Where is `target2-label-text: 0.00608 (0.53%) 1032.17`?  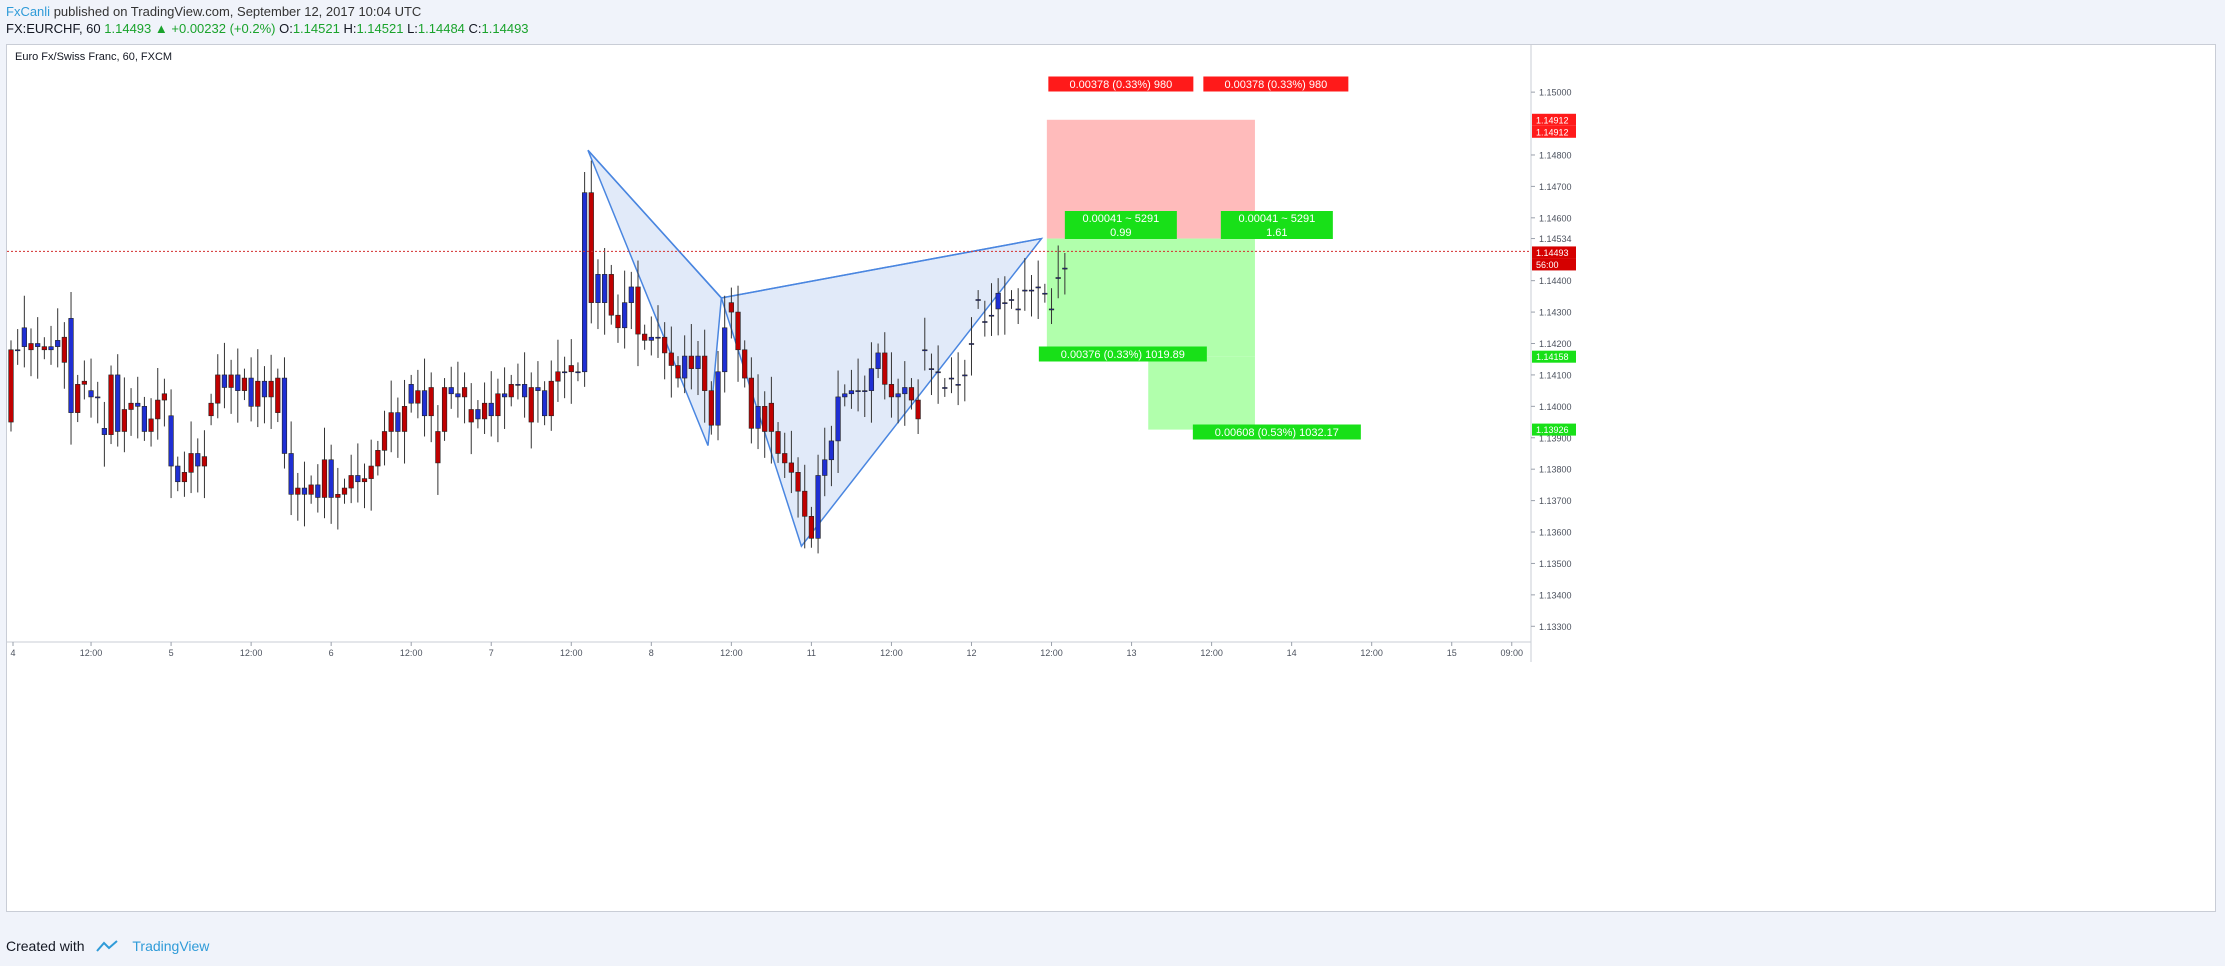
target2-label-text: 0.00608 (0.53%) 1032.17 is located at coordinates (1277, 433).